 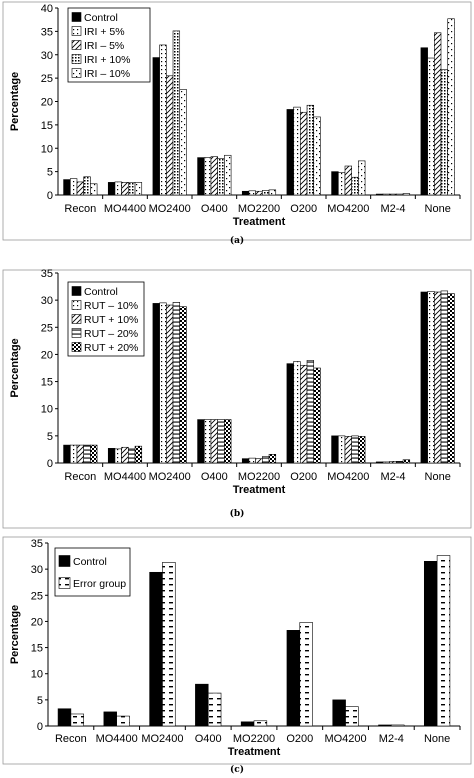 What do you see at coordinates (237, 240) in the screenshot?
I see `figure-caption: (a)` at bounding box center [237, 240].